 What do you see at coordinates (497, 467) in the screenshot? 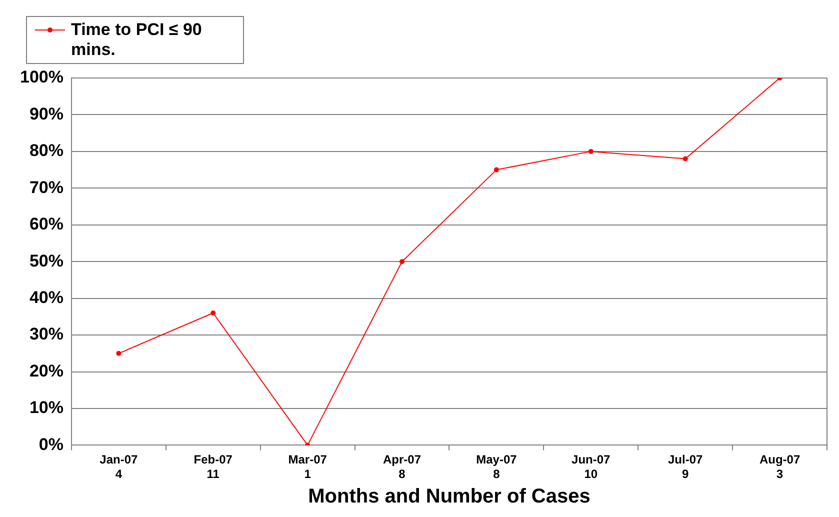
I see `x-tick-label: May-07 8` at bounding box center [497, 467].